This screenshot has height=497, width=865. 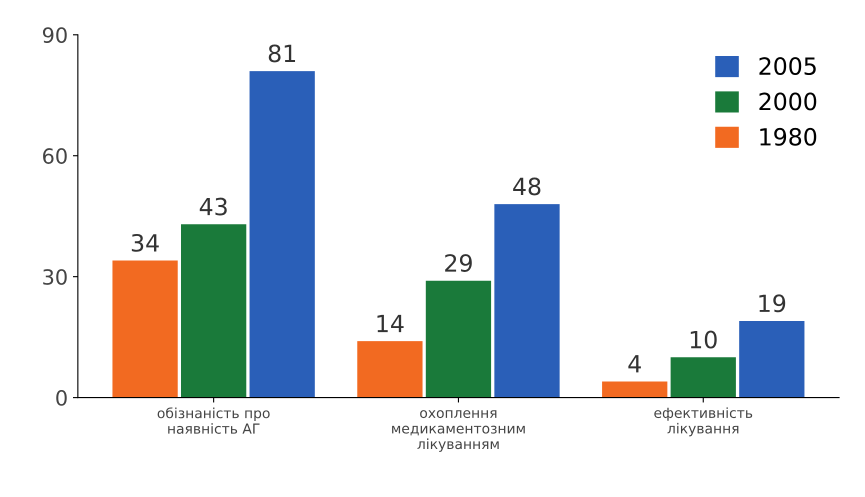 I want to click on y-tick-label: 30, so click(x=55, y=277).